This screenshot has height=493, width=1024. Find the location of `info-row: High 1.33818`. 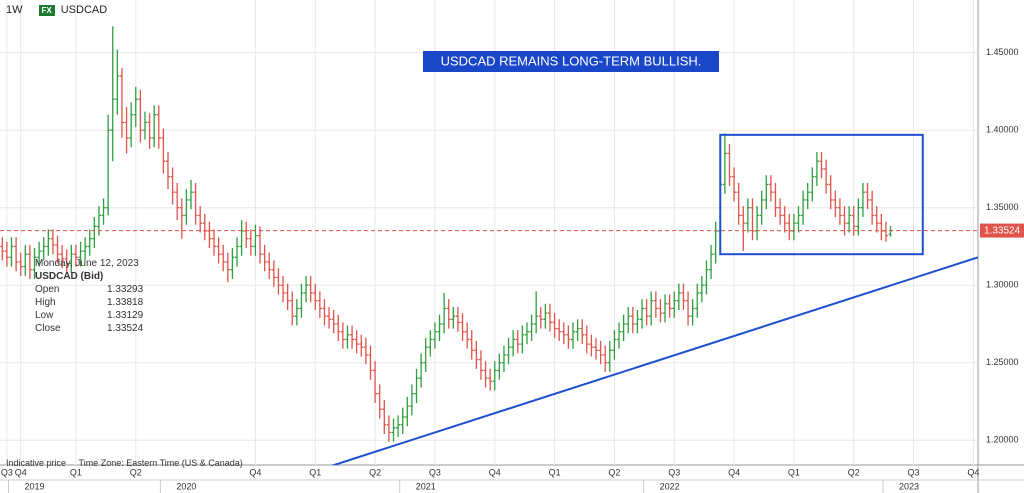

info-row: High 1.33818 is located at coordinates (89, 302).